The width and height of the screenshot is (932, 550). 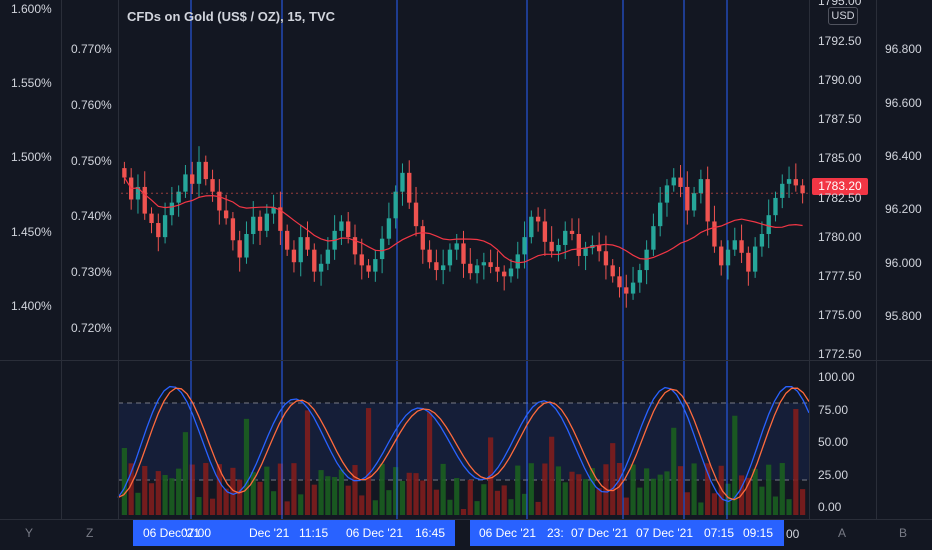 I want to click on price-scale-tick: 1777.50, so click(x=840, y=276).